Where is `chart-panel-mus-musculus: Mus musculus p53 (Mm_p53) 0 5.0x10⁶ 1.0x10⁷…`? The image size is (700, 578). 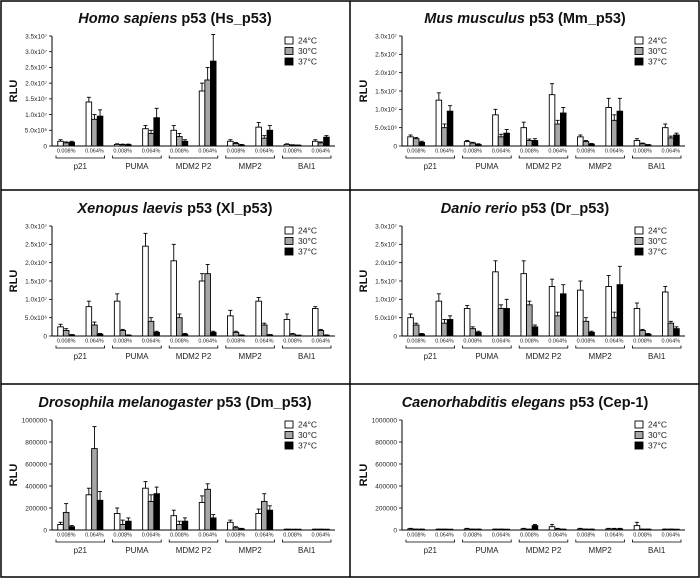 chart-panel-mus-musculus: Mus musculus p53 (Mm_p53) 0 5.0x10⁶ 1.0x10⁷… is located at coordinates (521, 91).